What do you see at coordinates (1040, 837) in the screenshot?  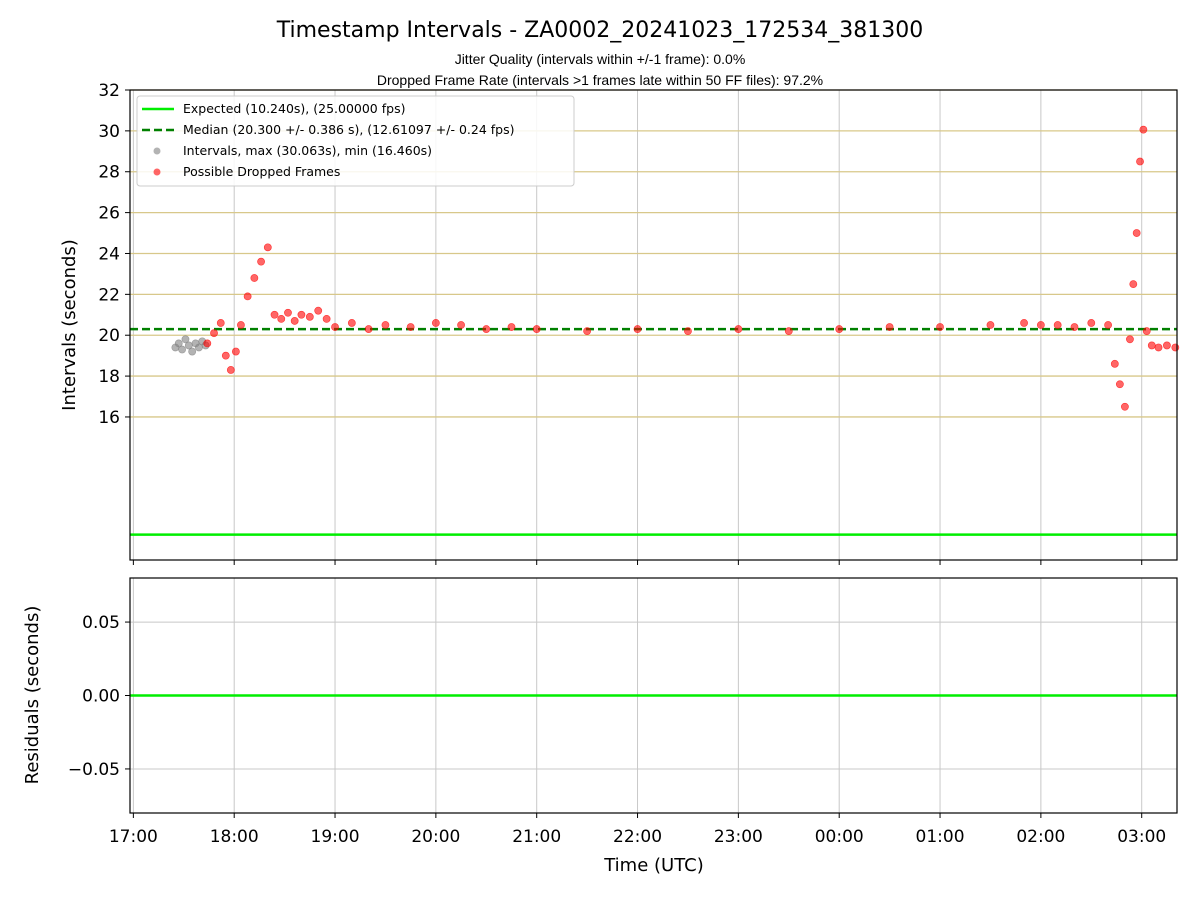 I see `x-tick-label-02:00: 02:00` at bounding box center [1040, 837].